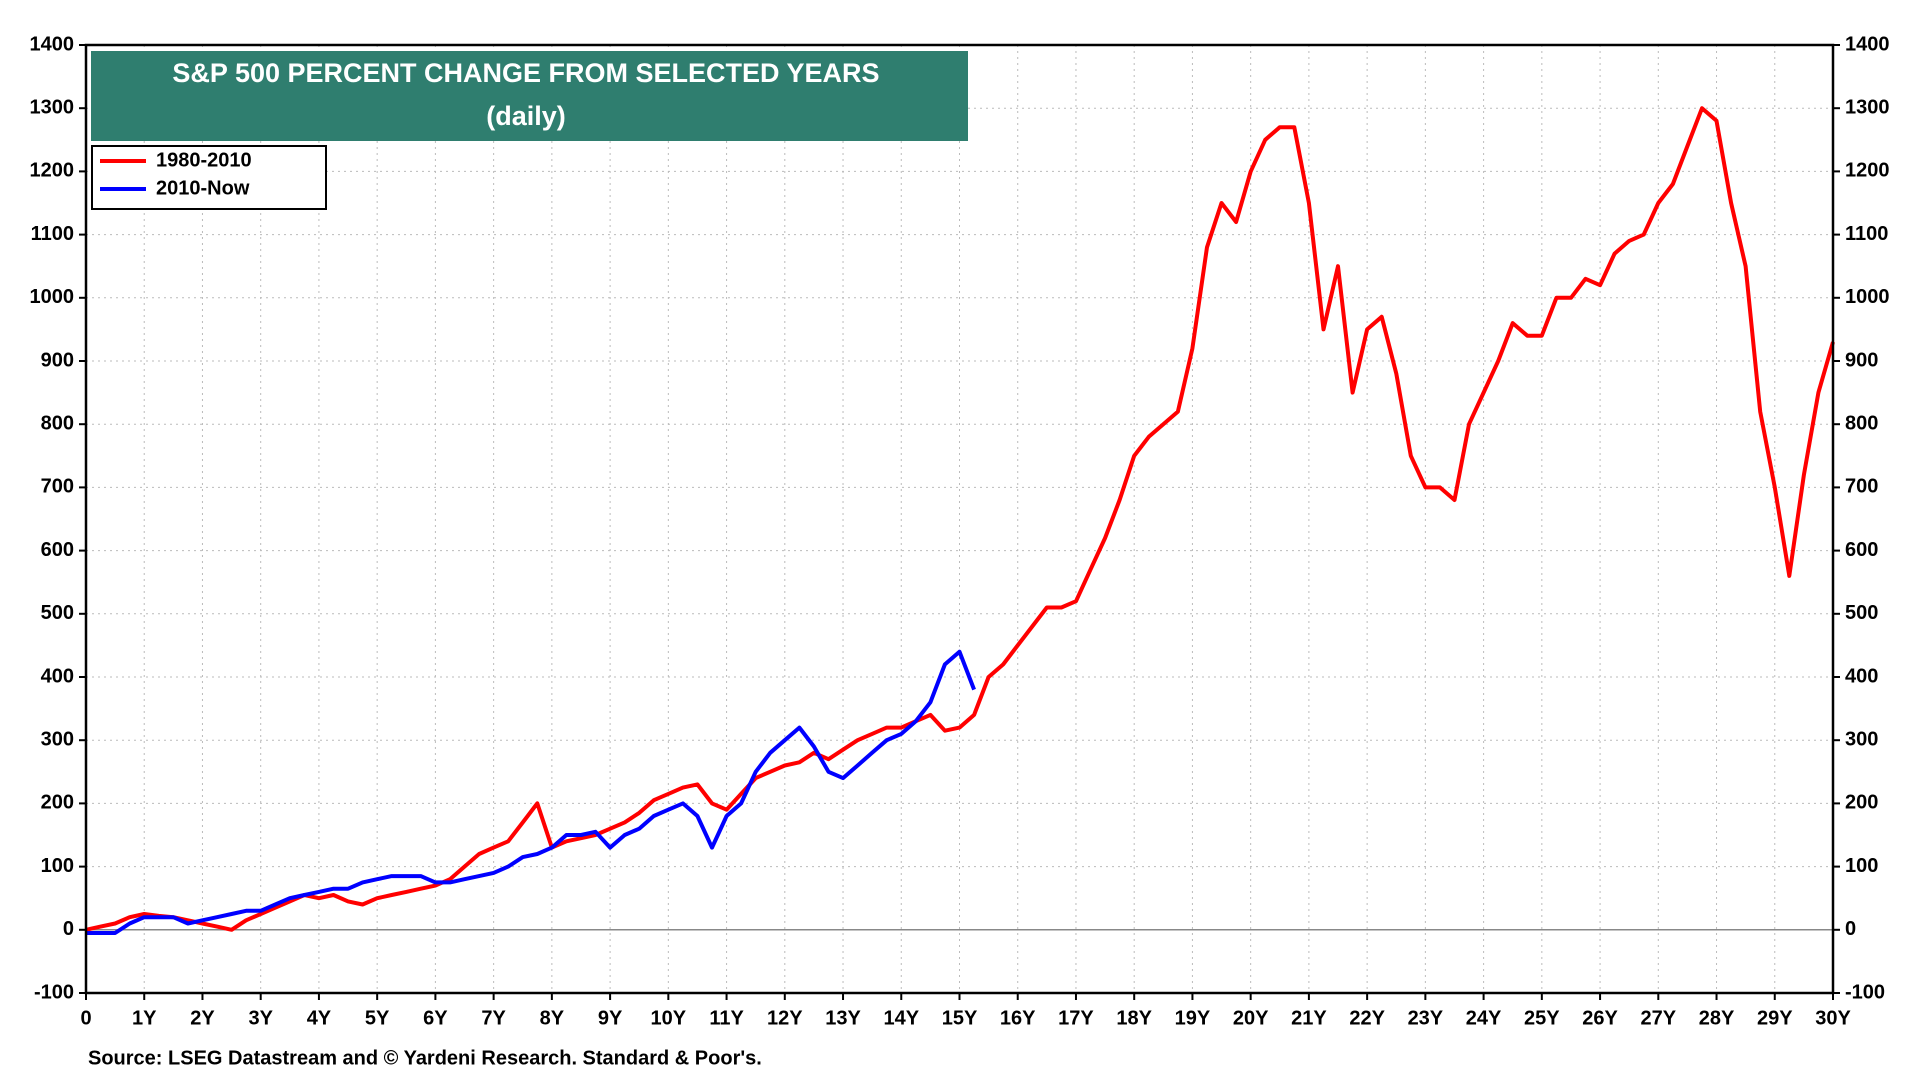 Image resolution: width=1920 pixels, height=1085 pixels. I want to click on x-tick-label: 14Y, so click(901, 1018).